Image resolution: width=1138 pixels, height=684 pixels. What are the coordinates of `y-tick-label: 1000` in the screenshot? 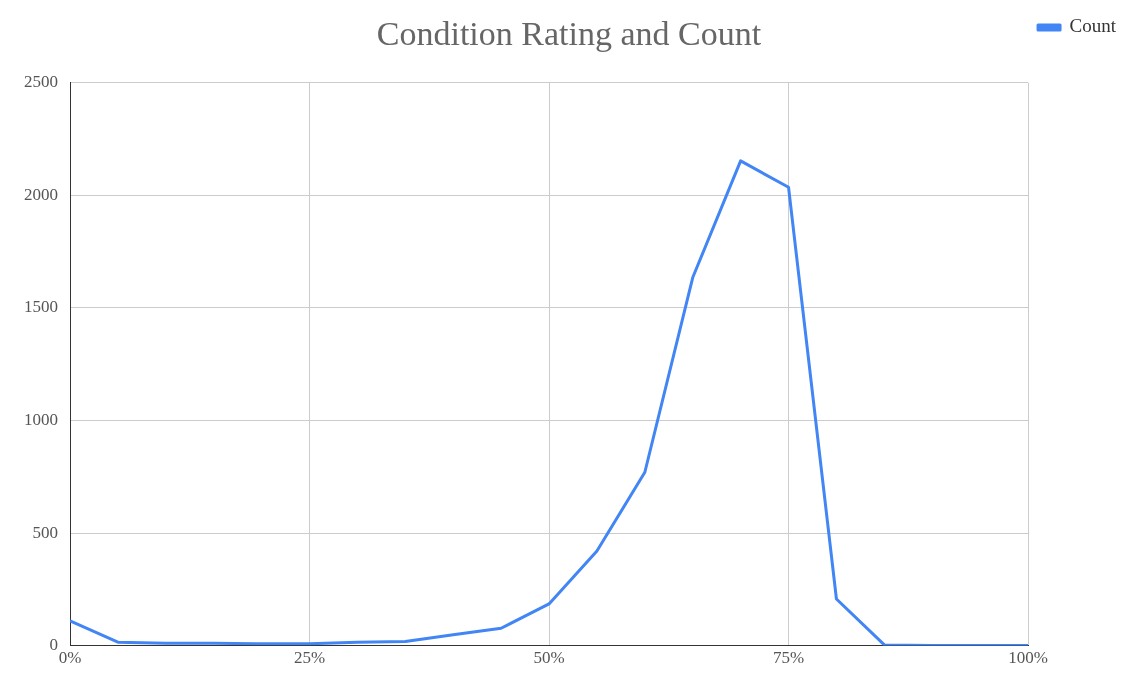 It's located at (41, 419).